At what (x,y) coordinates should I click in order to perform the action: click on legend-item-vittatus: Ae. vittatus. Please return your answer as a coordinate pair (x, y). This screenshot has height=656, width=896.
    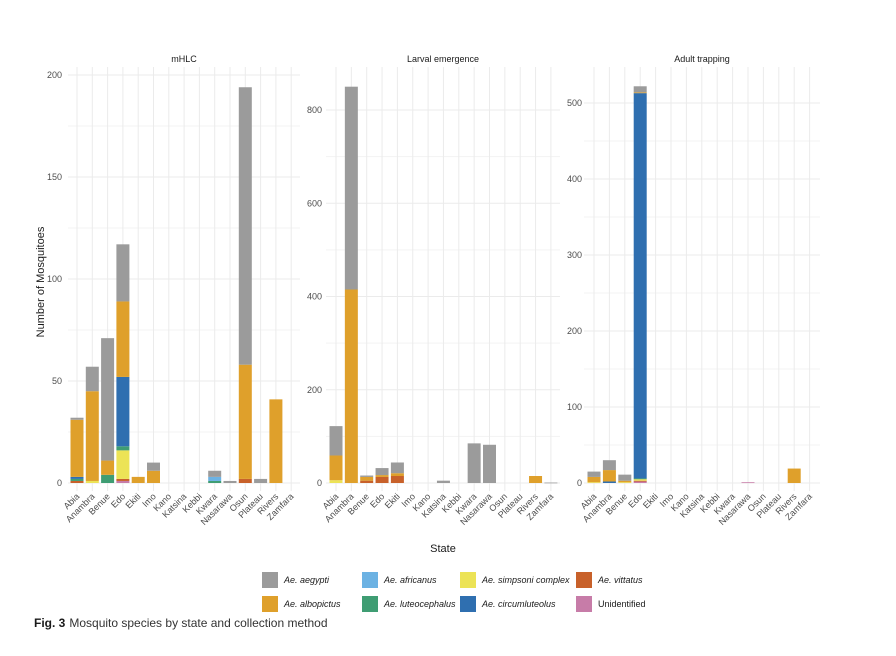
    Looking at the image, I should click on (621, 580).